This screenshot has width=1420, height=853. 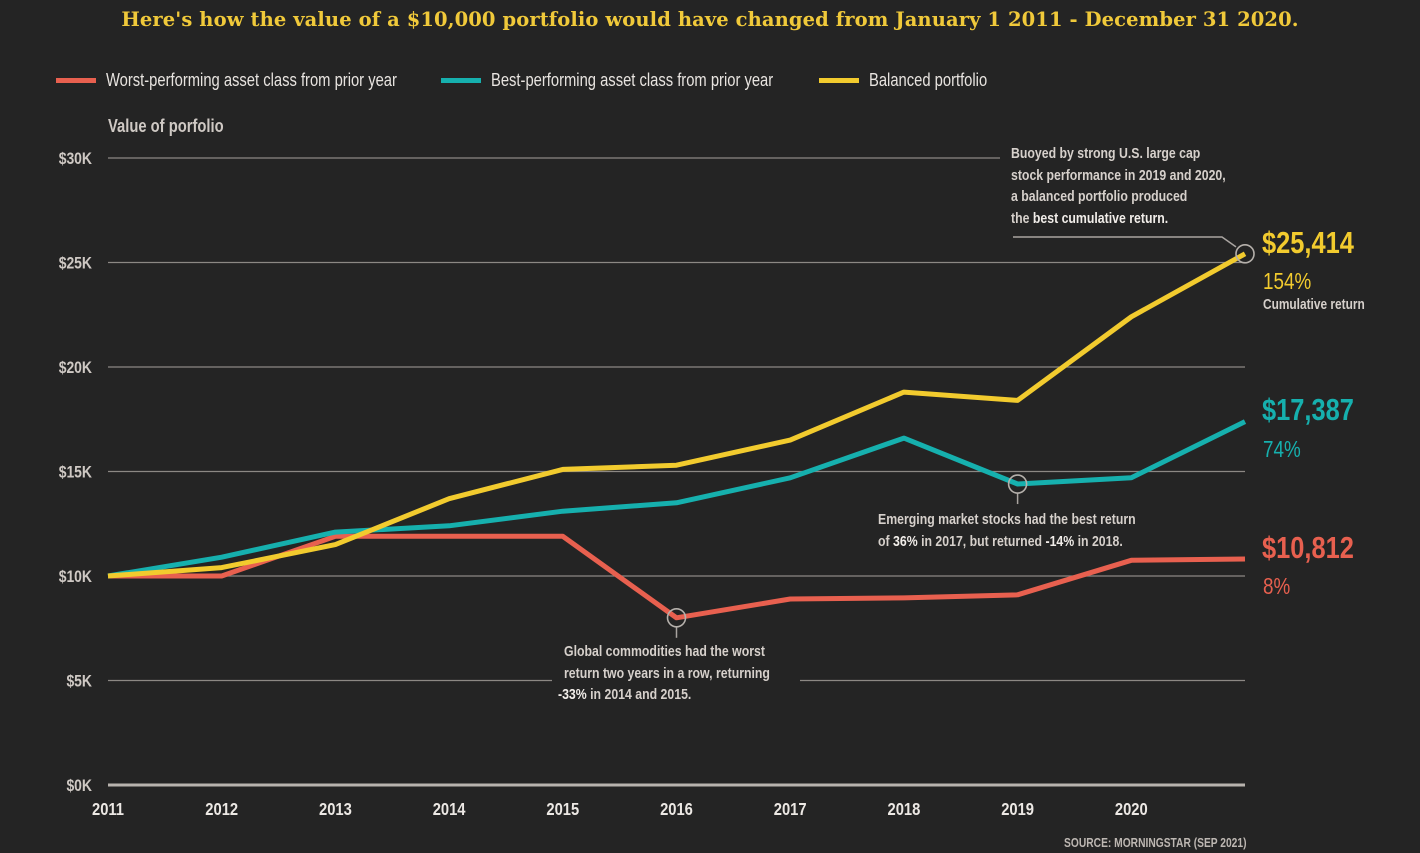 I want to click on source-note: SOURCE: MORNINGSTAR (SEP 2021), so click(x=1135, y=843).